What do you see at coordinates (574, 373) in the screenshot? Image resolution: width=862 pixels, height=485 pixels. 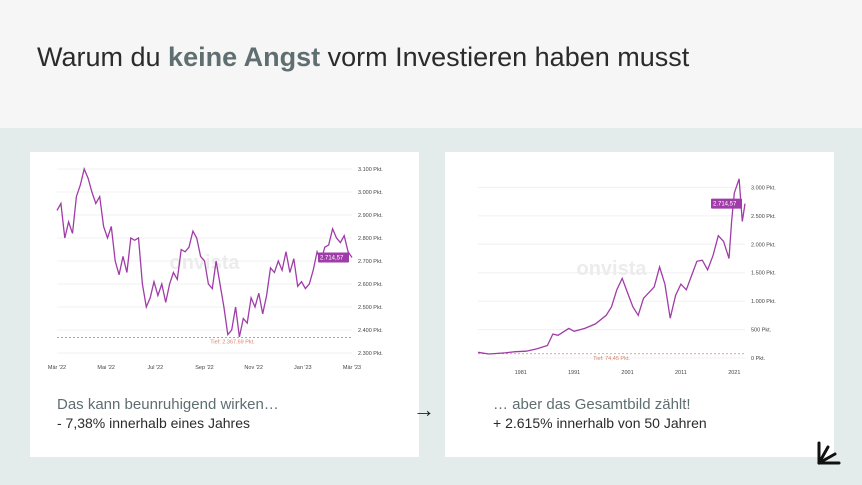 I see `x-tick-label: 1991` at bounding box center [574, 373].